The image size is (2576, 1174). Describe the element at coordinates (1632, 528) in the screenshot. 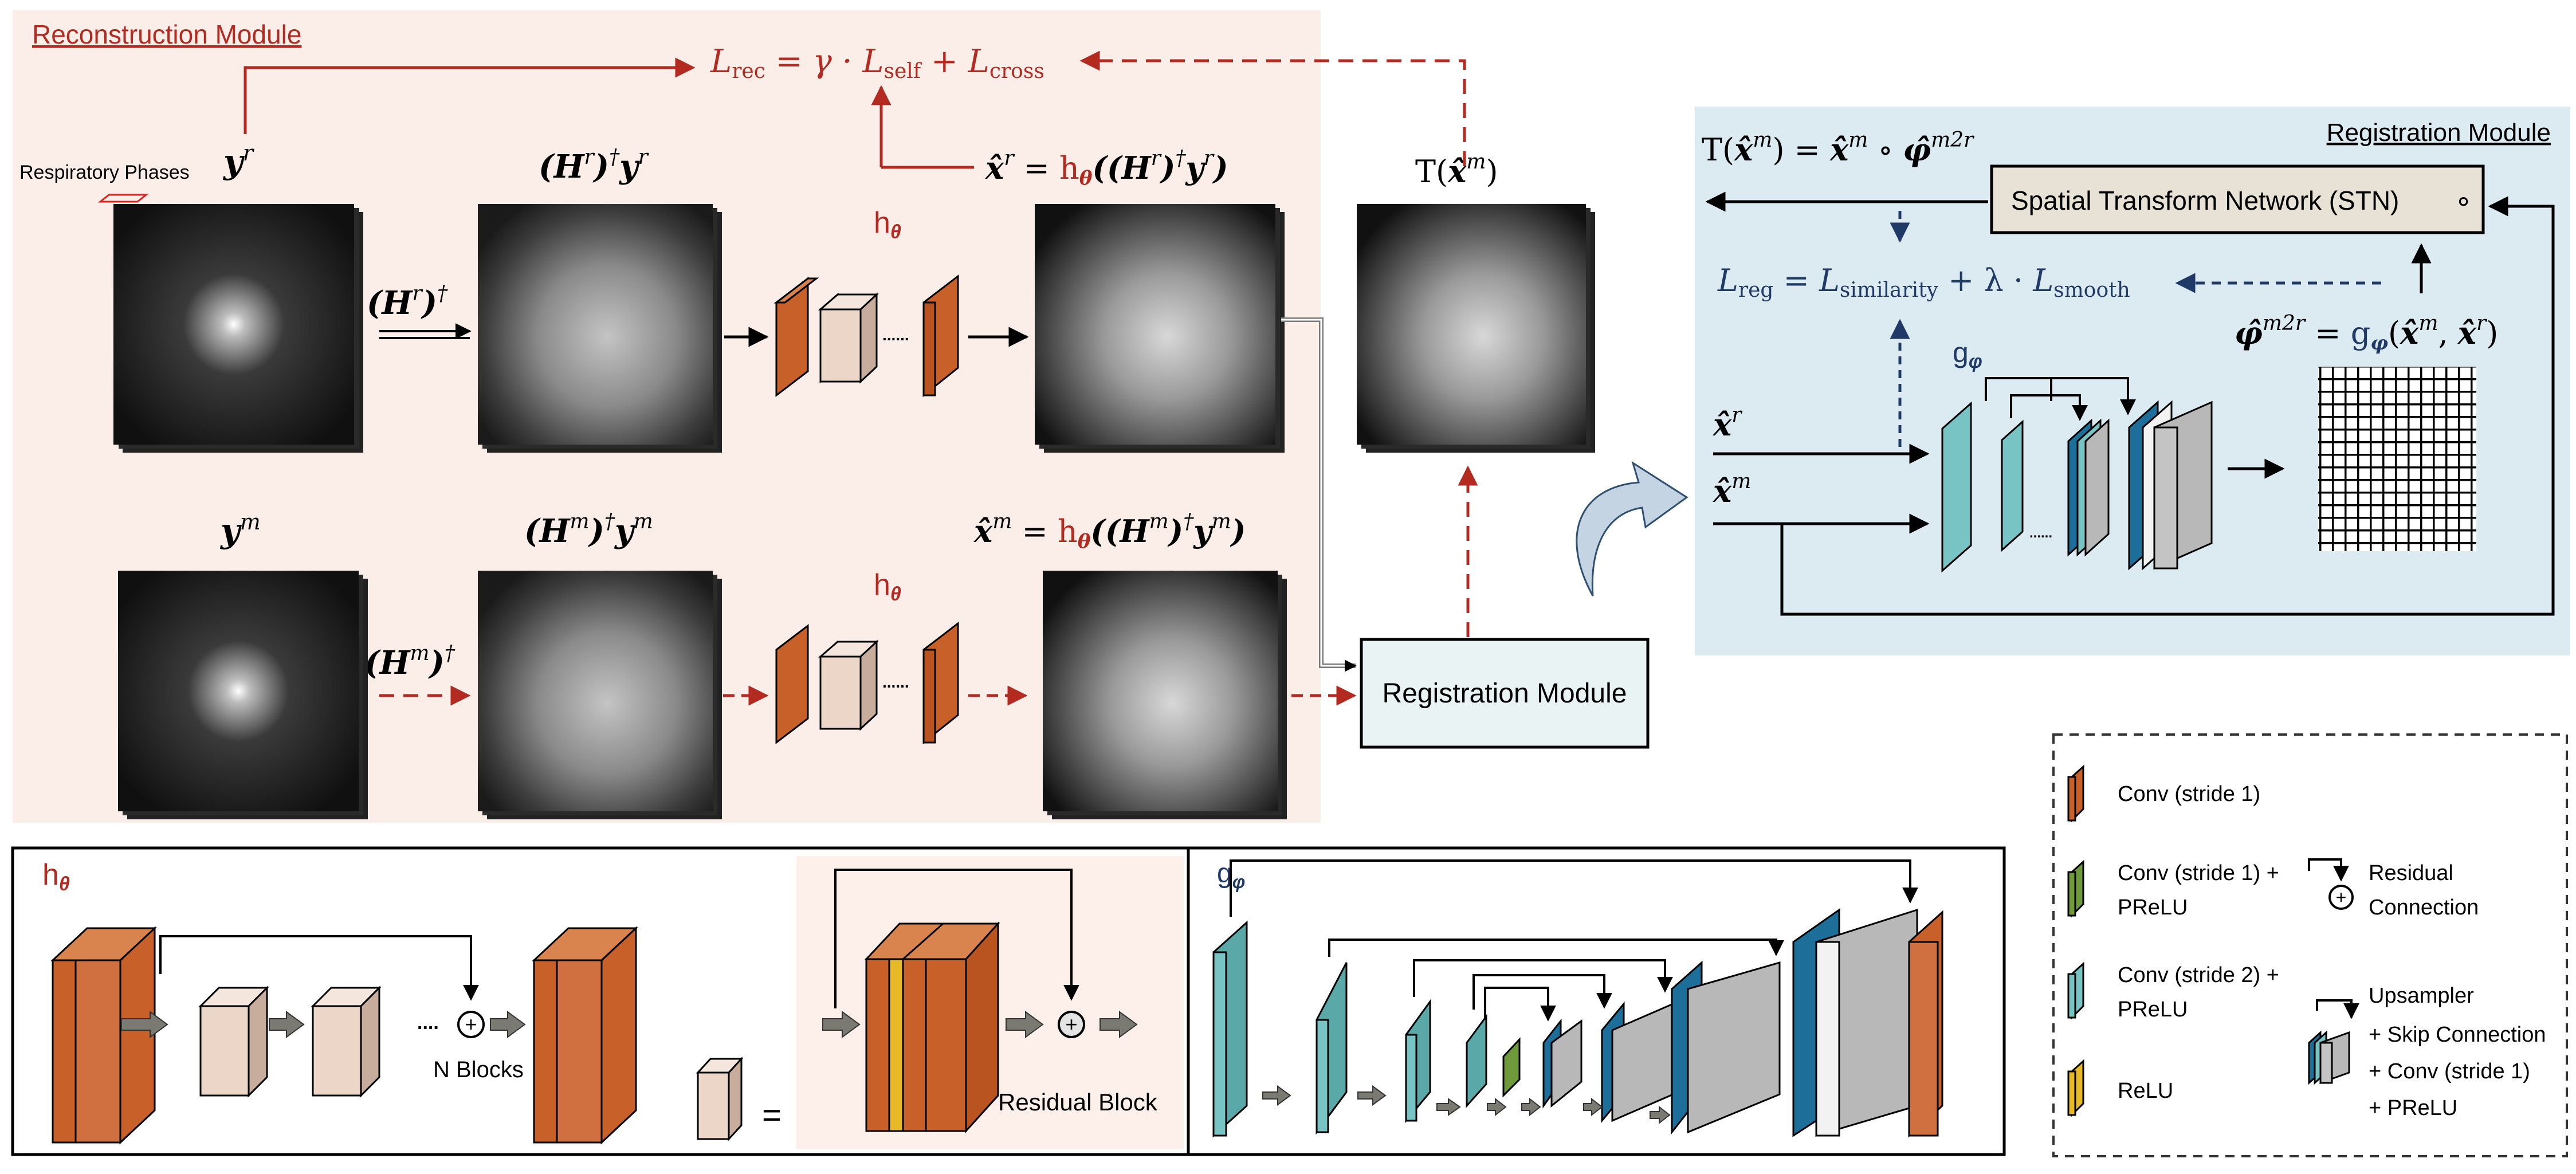

I see `curved-transition-arrow` at that location.